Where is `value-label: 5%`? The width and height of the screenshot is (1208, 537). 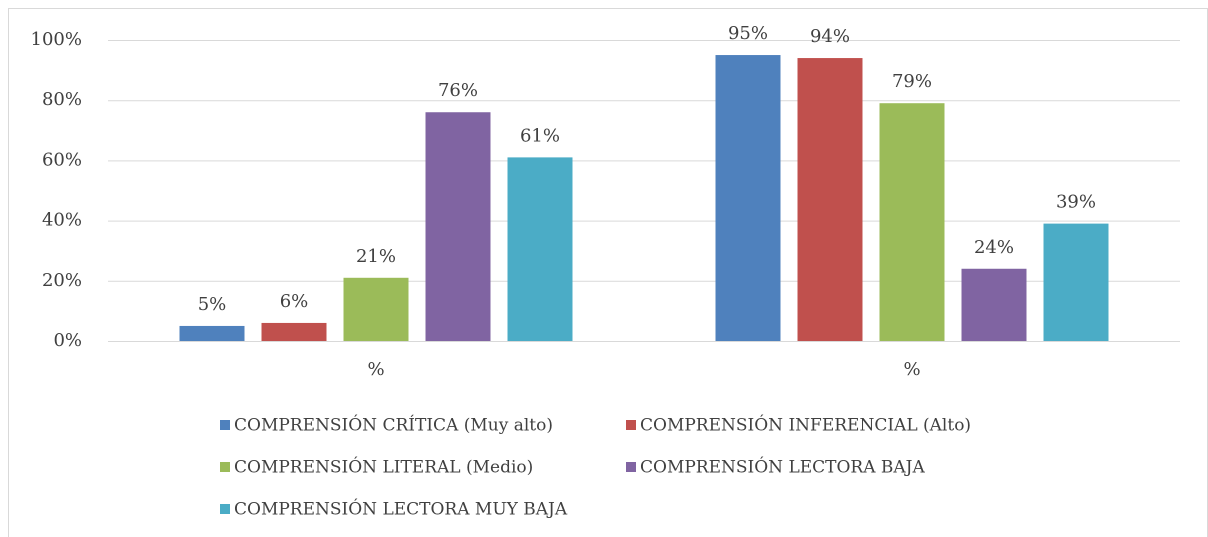
value-label: 5% is located at coordinates (212, 304).